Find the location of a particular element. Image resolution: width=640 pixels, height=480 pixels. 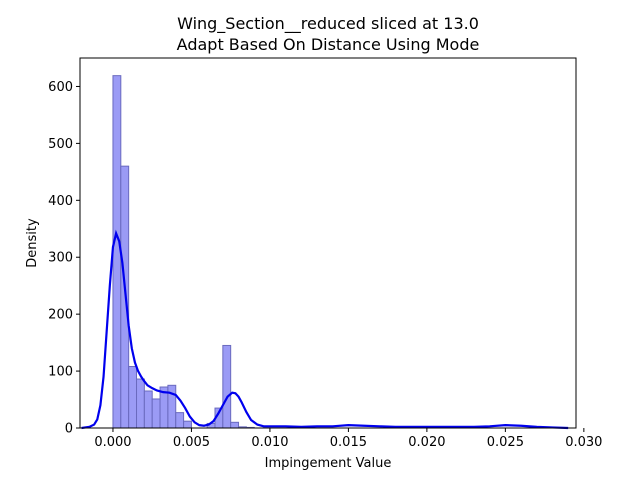

chart-title-line-2: Adapt Based On Distance Using Mode is located at coordinates (328, 44).